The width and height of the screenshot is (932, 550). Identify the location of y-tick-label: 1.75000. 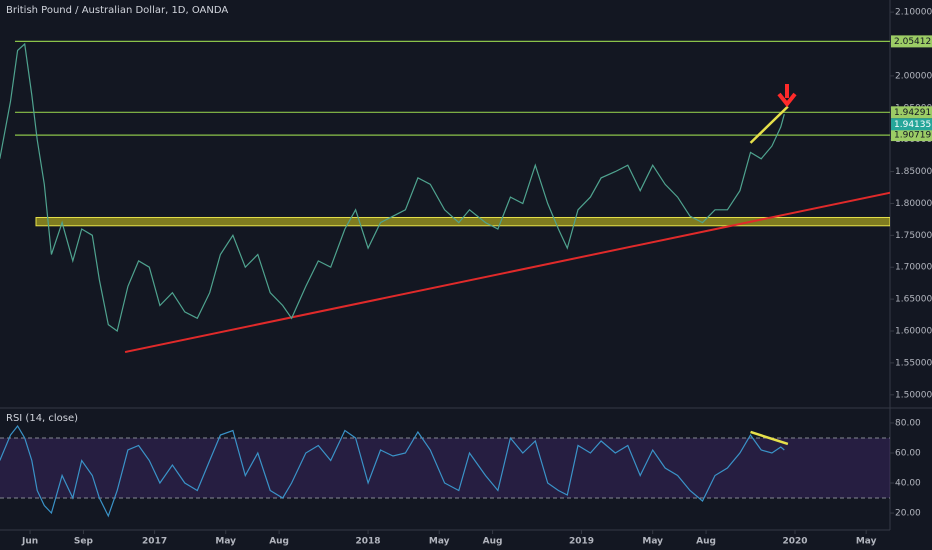
(913, 236).